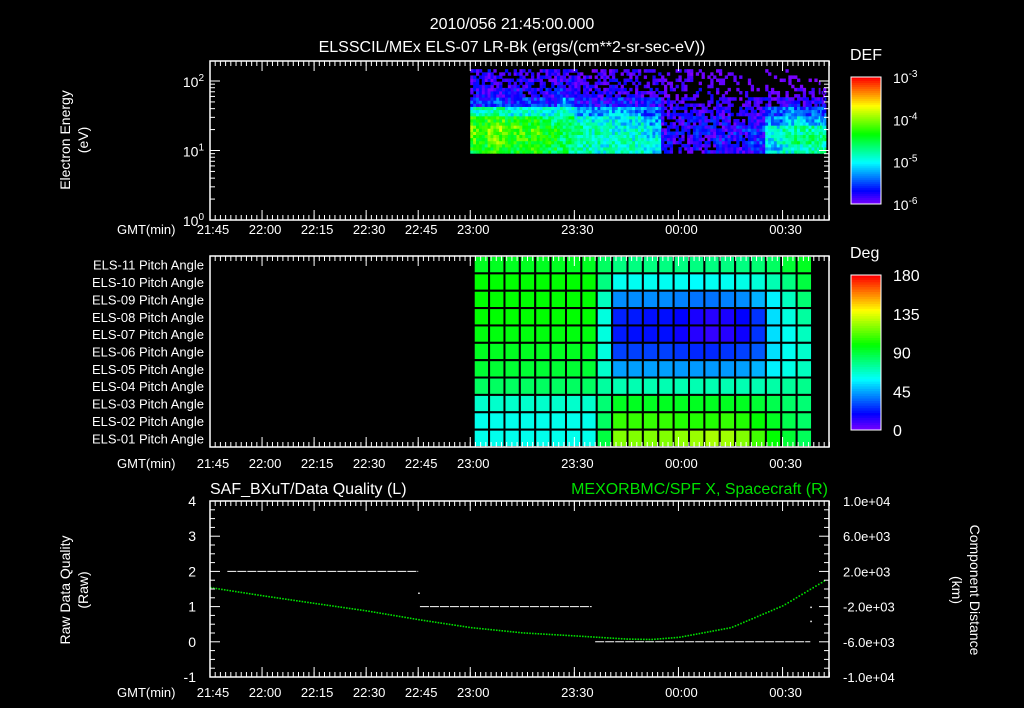  Describe the element at coordinates (148, 265) in the screenshot. I see `pitch-row-label: ELS-11 Pitch Angle` at that location.